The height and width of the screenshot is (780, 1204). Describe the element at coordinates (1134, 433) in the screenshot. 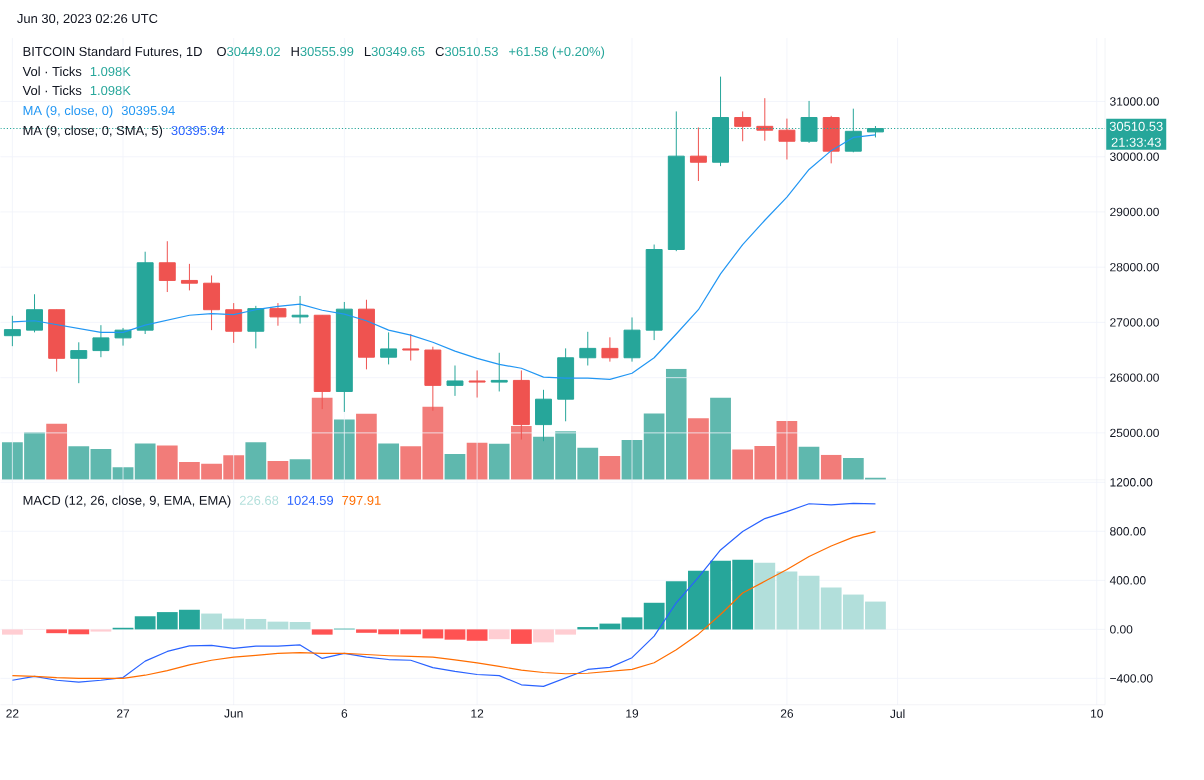

I see `y-tick-label: 25000.00` at that location.